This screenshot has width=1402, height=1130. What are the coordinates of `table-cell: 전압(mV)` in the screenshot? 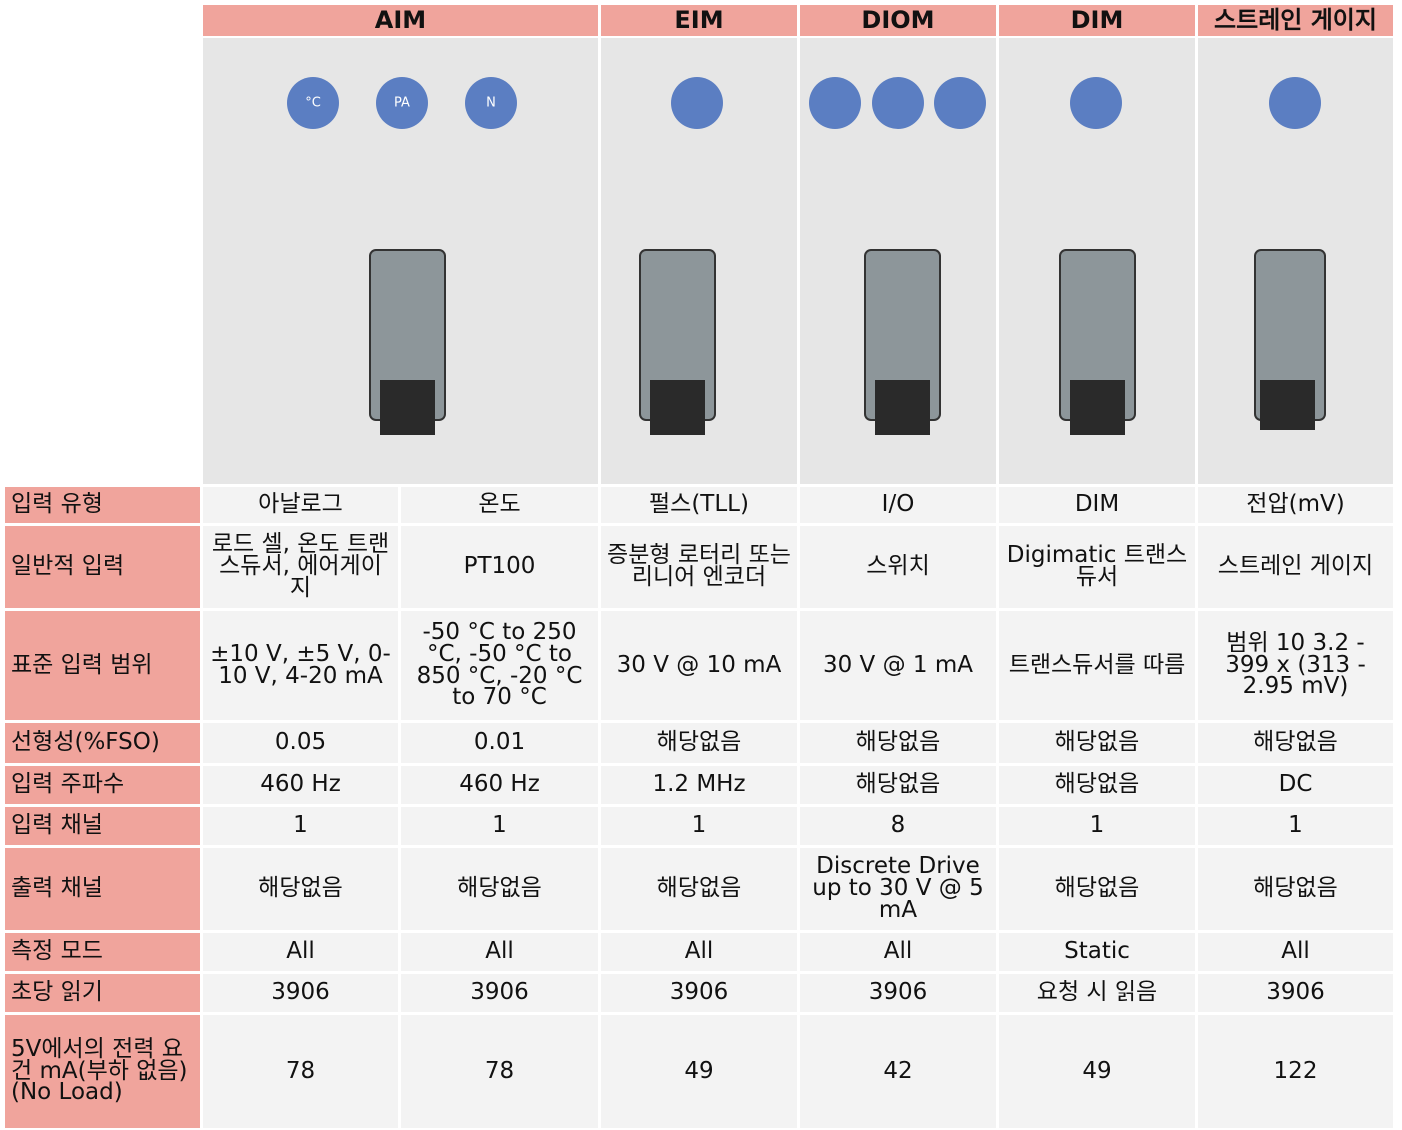 It's located at (1295, 505).